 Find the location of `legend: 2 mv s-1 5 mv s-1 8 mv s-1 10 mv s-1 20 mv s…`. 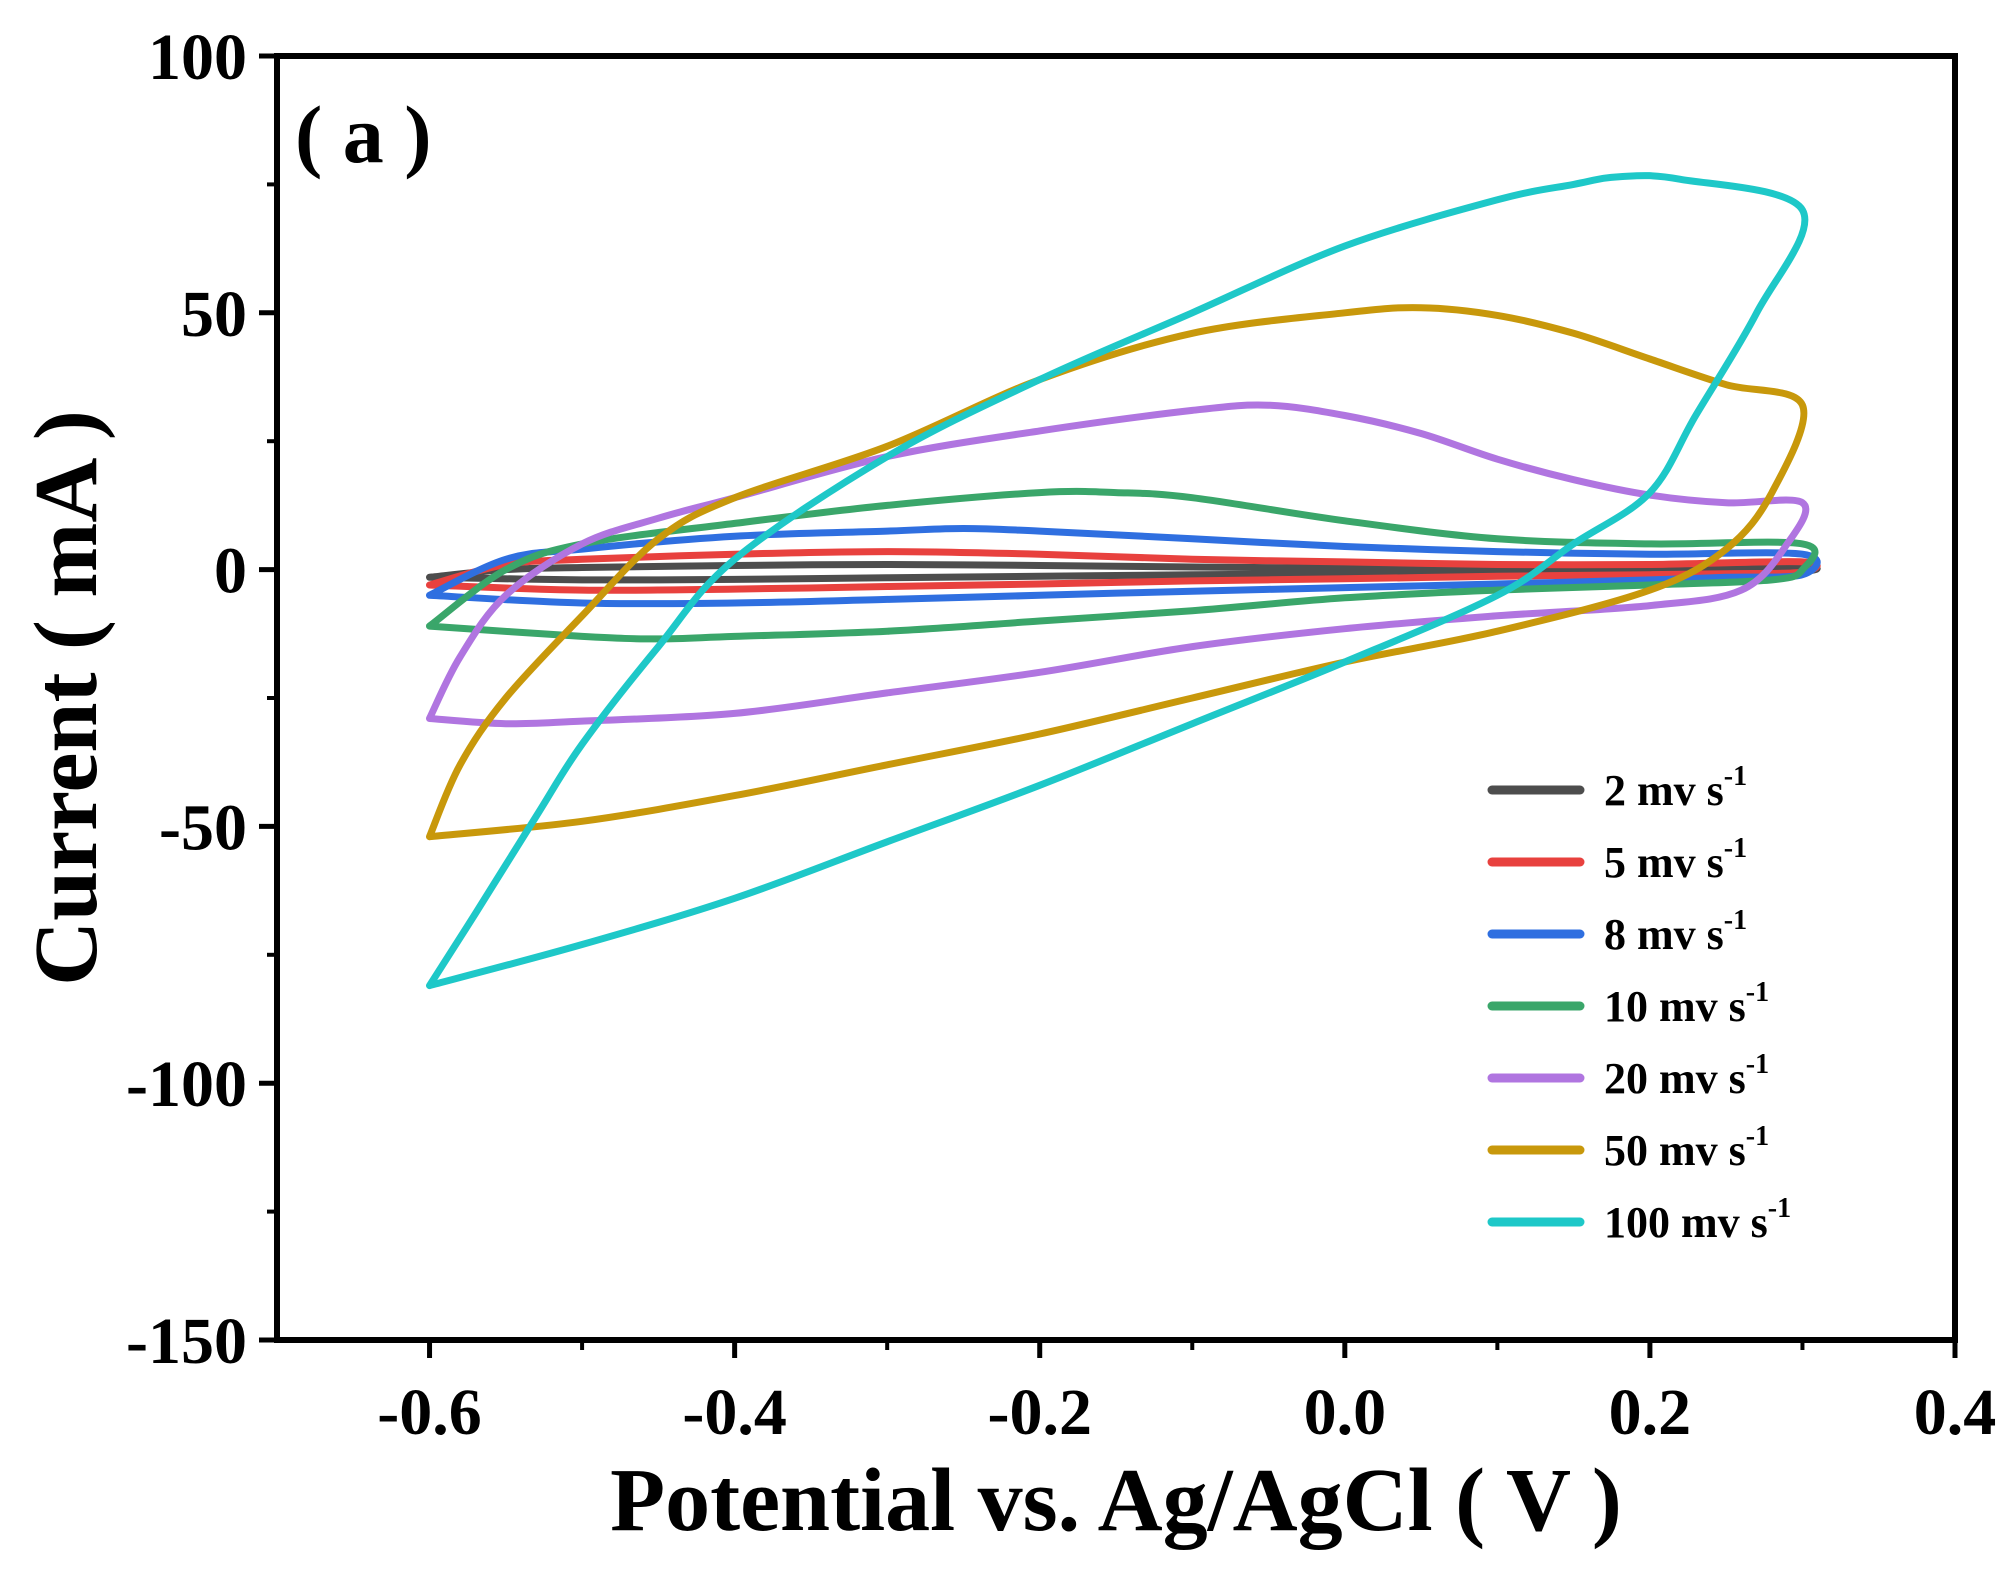

legend: 2 mv s-1 5 mv s-1 8 mv s-1 10 mv s-1 20 mv s… is located at coordinates (1639, 1004).